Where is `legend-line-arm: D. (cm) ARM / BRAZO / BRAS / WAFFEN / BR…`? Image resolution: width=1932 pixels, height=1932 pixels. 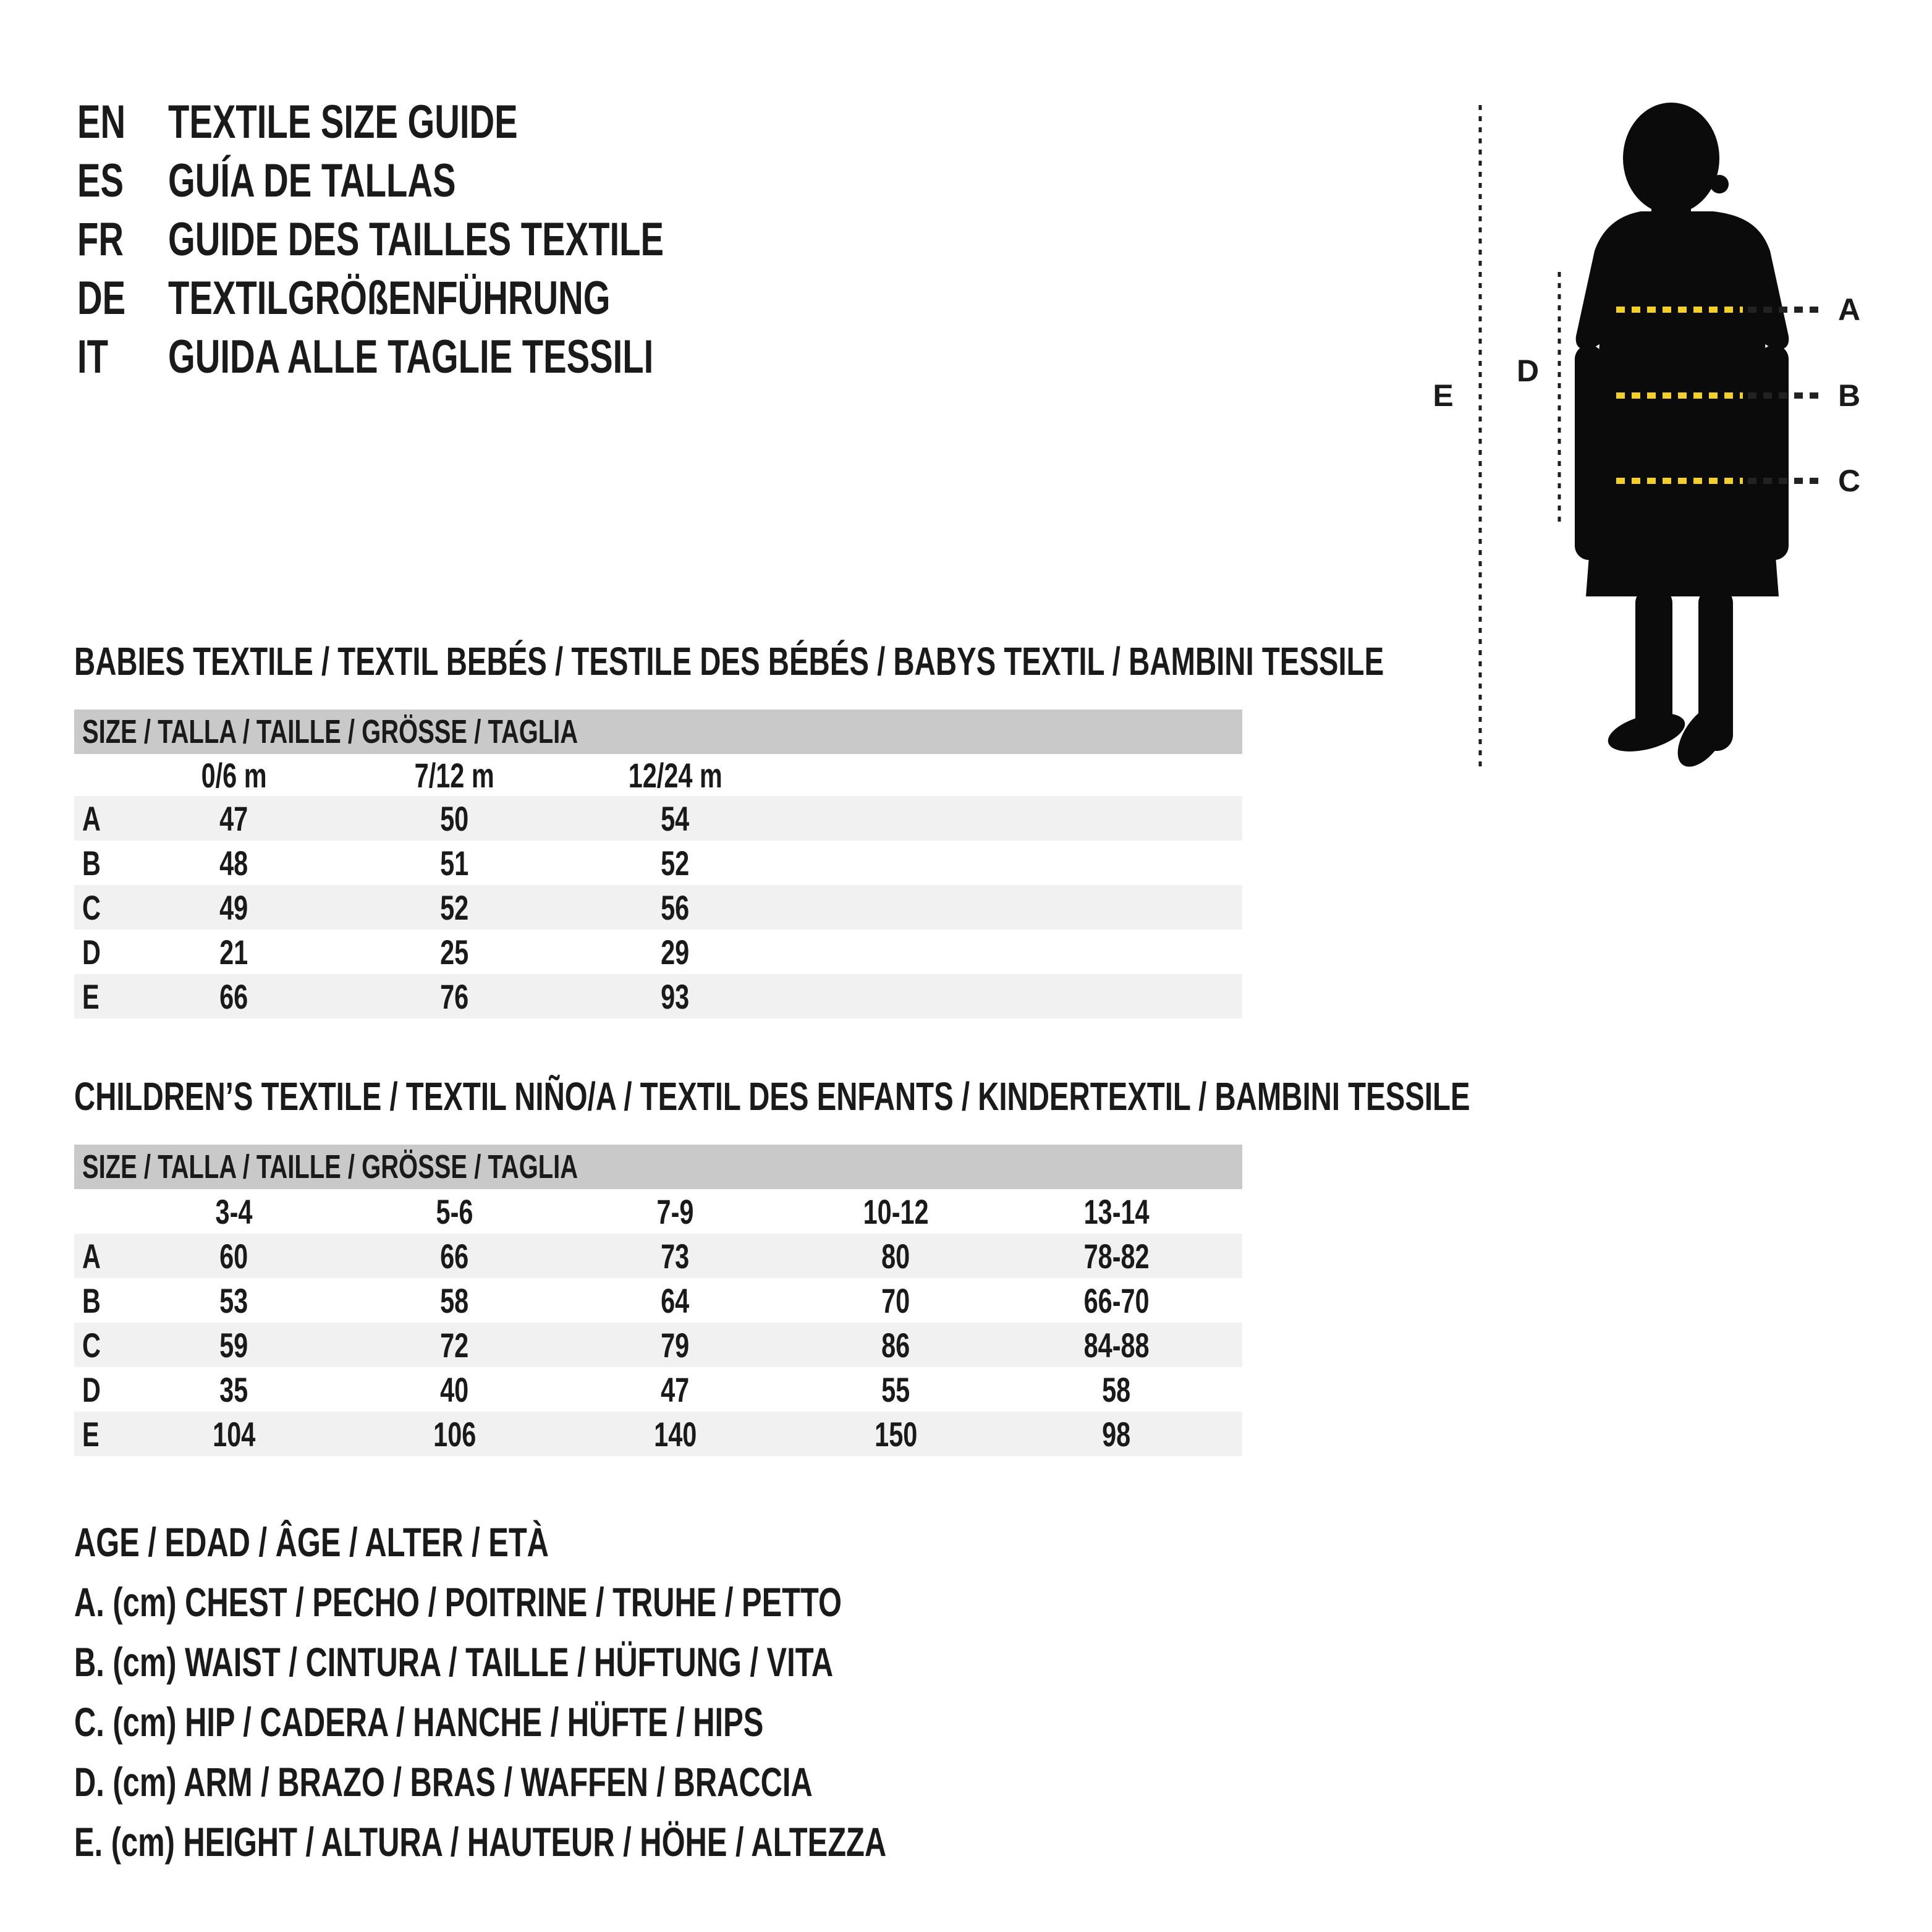 legend-line-arm: D. (cm) ARM / BRAZO / BRAS / WAFFEN / BR… is located at coordinates (443, 1781).